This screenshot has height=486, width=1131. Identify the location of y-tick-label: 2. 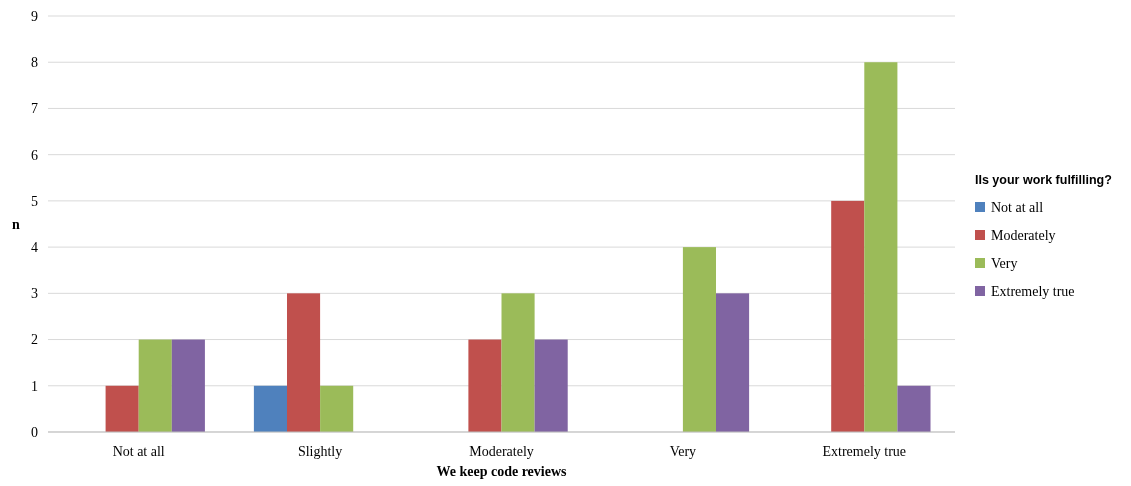
(34, 340).